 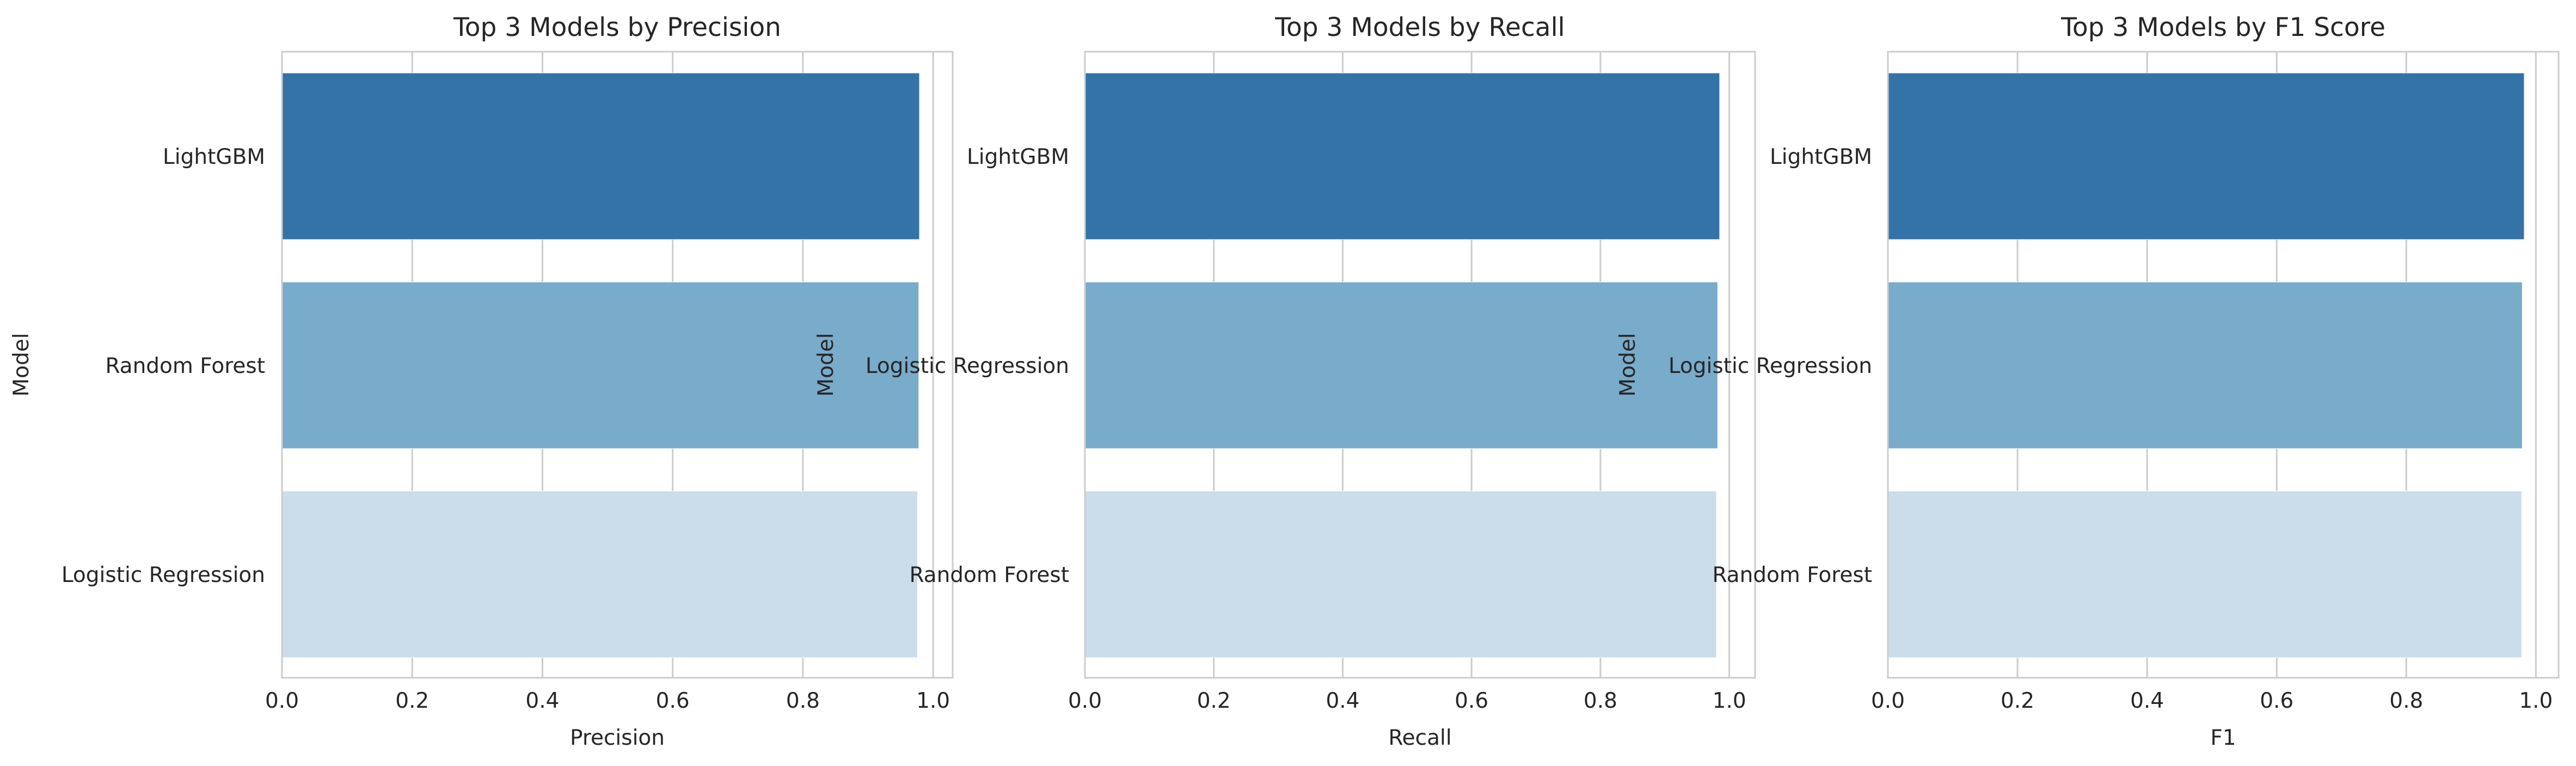 I want to click on chart-title: Top 3 Models by F1 Score, so click(x=2222, y=27).